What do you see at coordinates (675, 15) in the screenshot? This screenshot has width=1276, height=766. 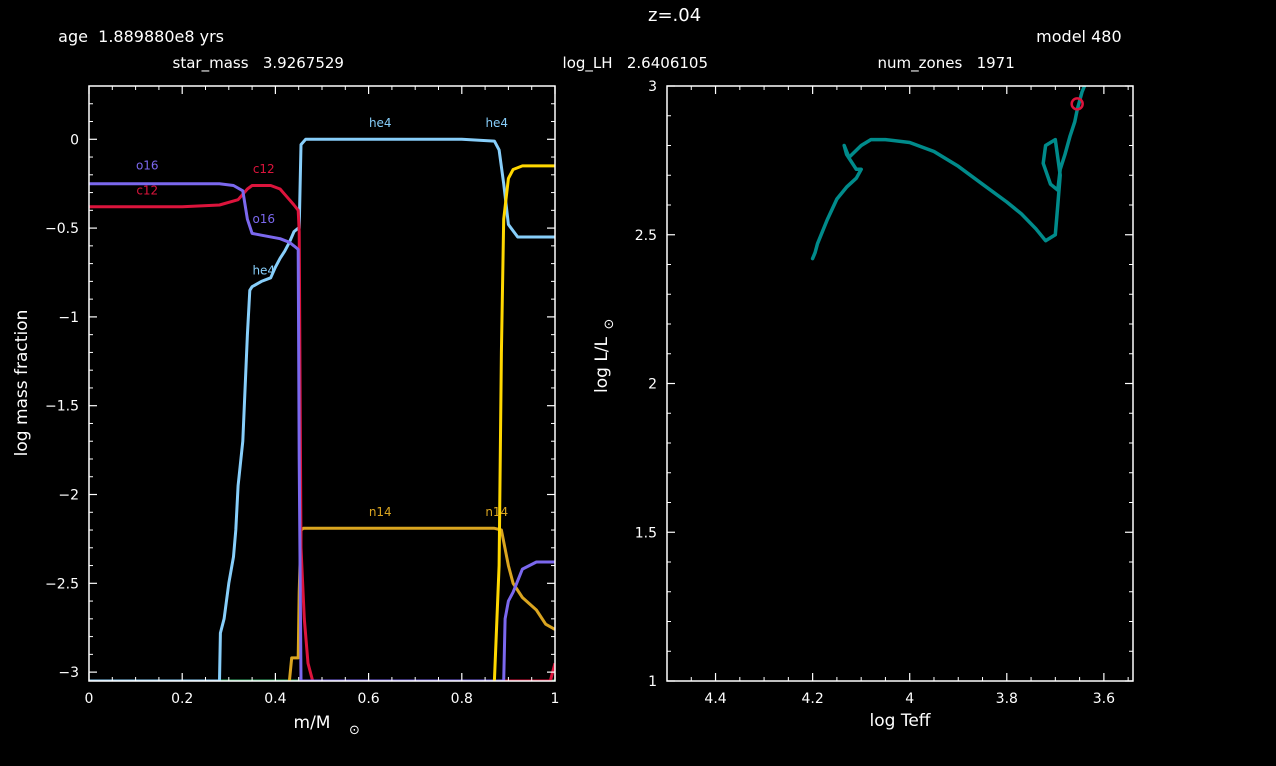 I see `metallicity-label: z=.04` at bounding box center [675, 15].